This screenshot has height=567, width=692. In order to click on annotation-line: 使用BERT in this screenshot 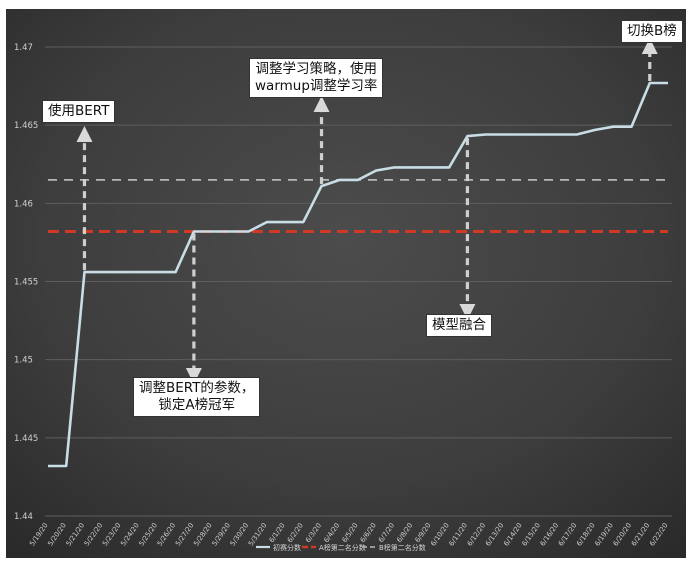, I will do `click(79, 111)`.